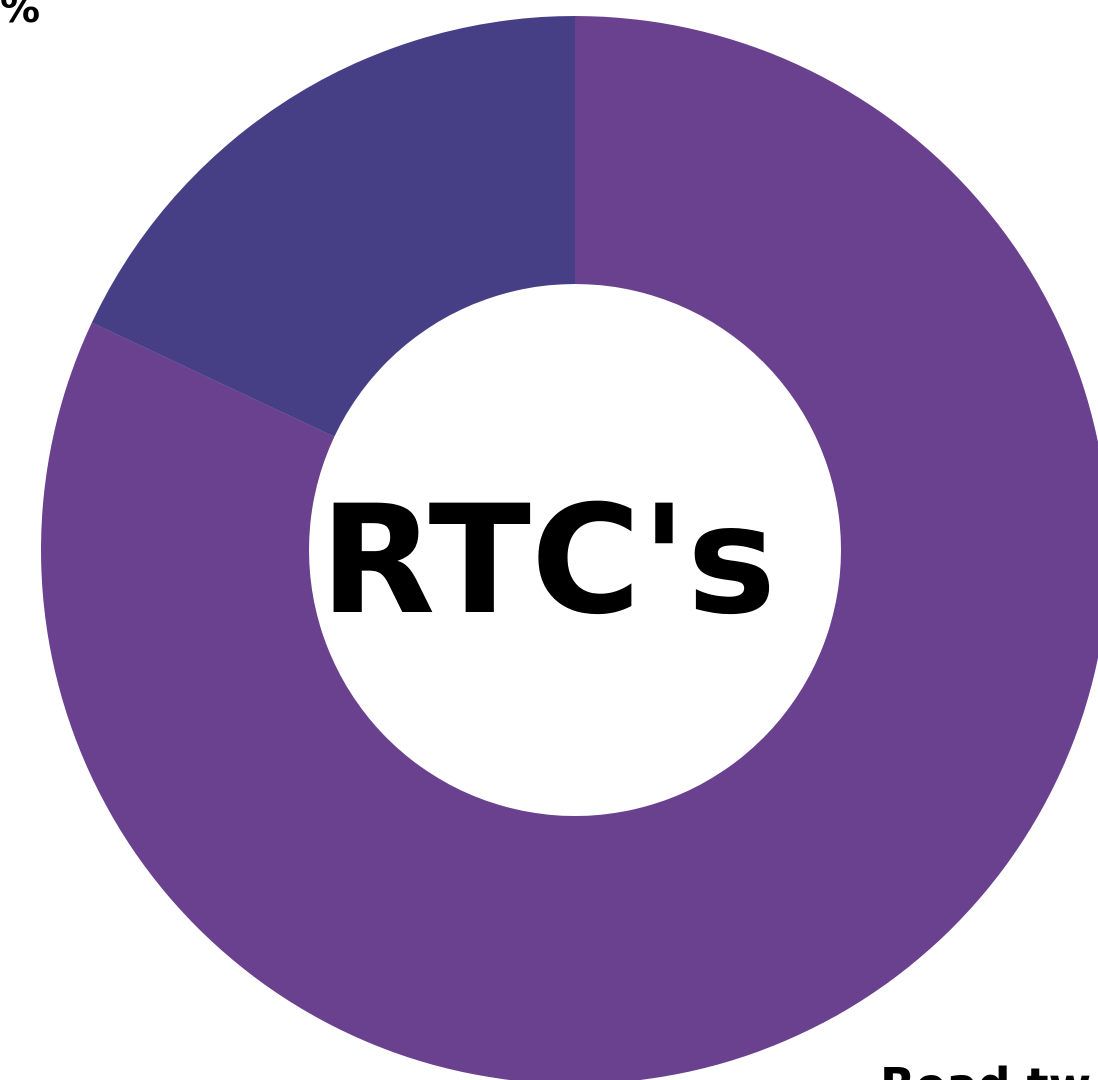 The width and height of the screenshot is (1098, 1080). What do you see at coordinates (548, 561) in the screenshot?
I see `center-label: RTC's` at bounding box center [548, 561].